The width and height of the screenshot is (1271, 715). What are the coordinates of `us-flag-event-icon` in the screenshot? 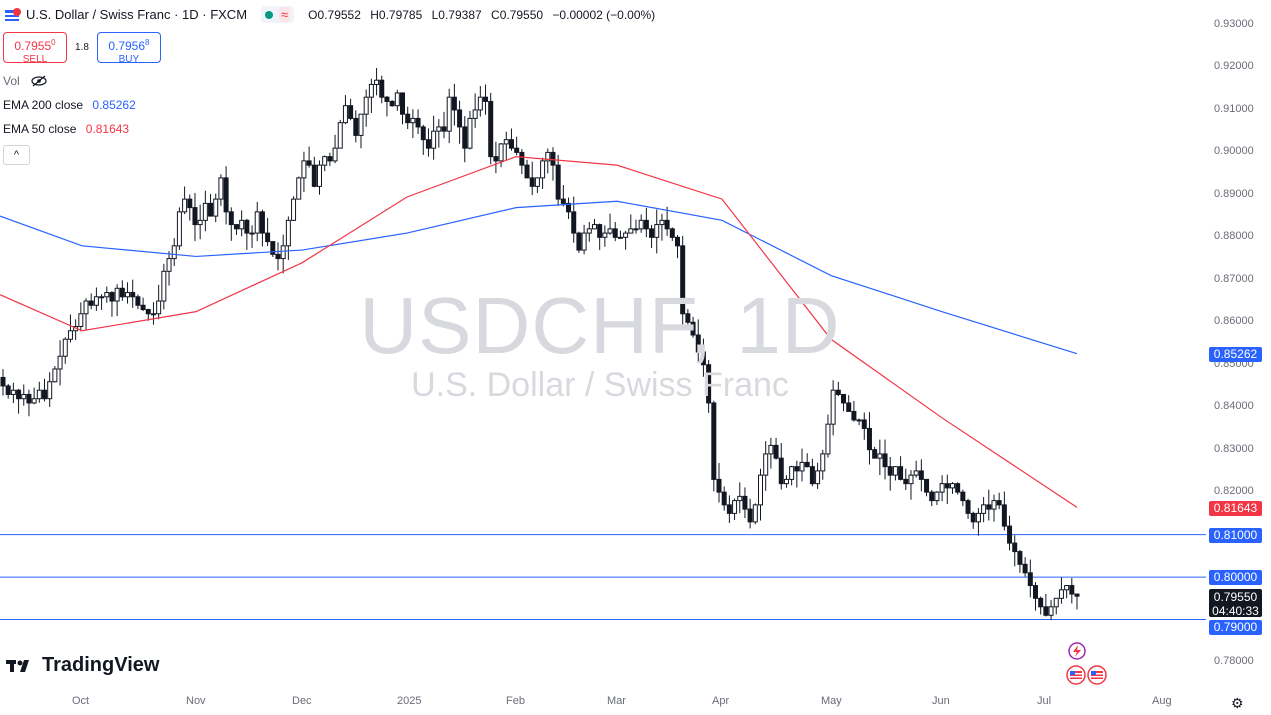 It's located at (1088, 677).